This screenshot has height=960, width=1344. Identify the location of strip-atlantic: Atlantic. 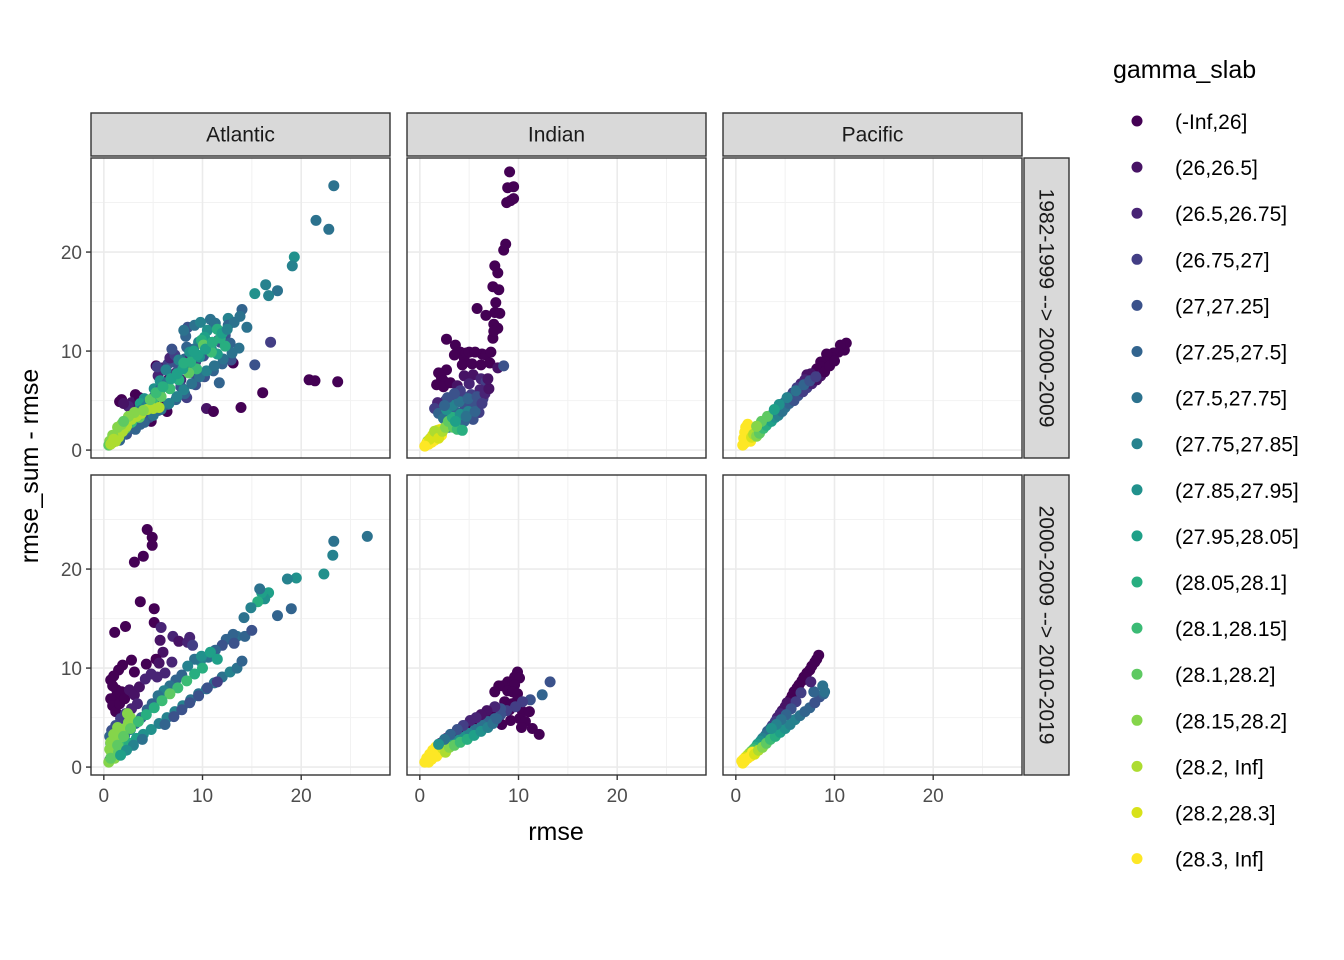
(240, 134).